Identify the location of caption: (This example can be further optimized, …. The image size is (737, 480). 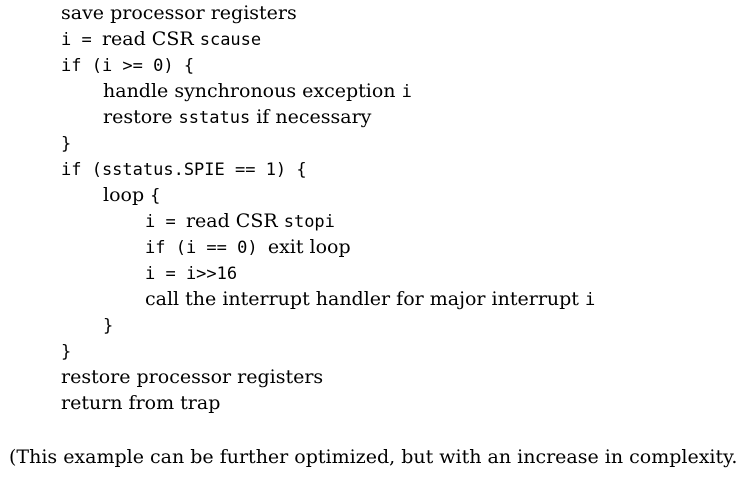
(373, 457).